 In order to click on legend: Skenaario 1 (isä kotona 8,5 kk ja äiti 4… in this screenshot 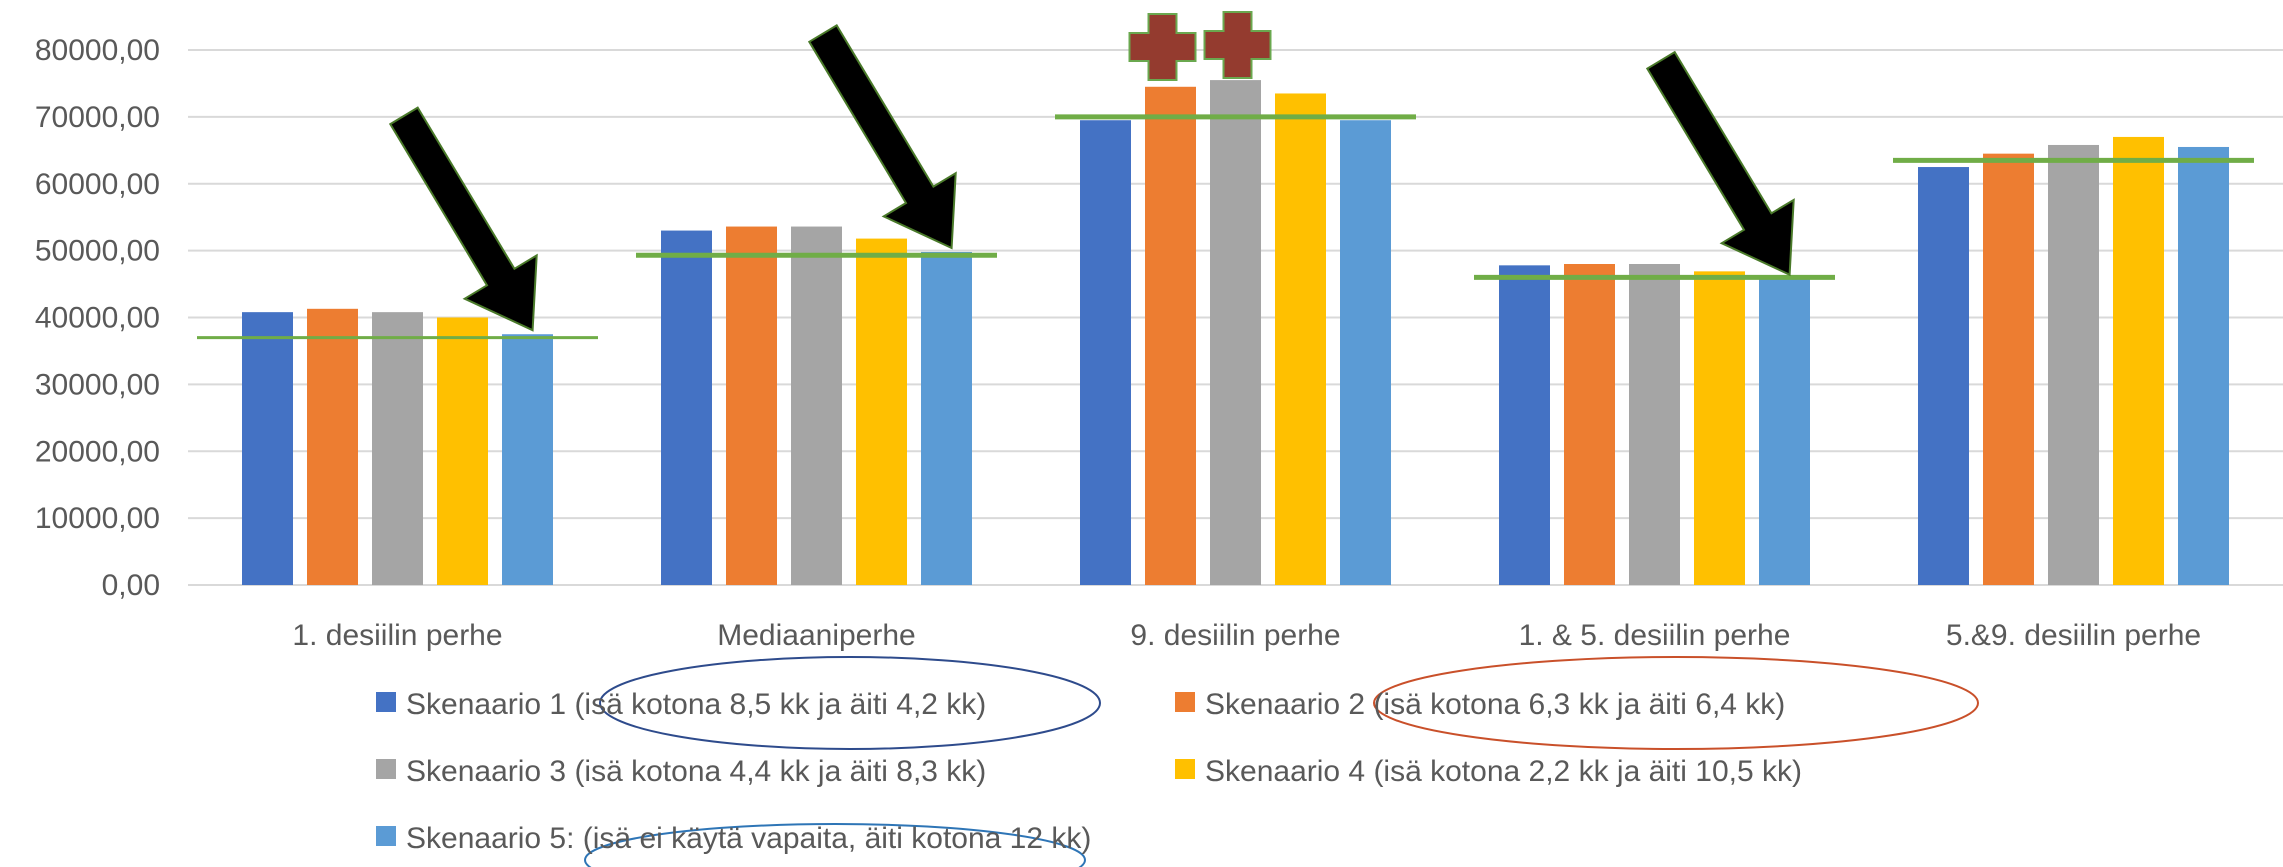, I will do `click(1089, 771)`.